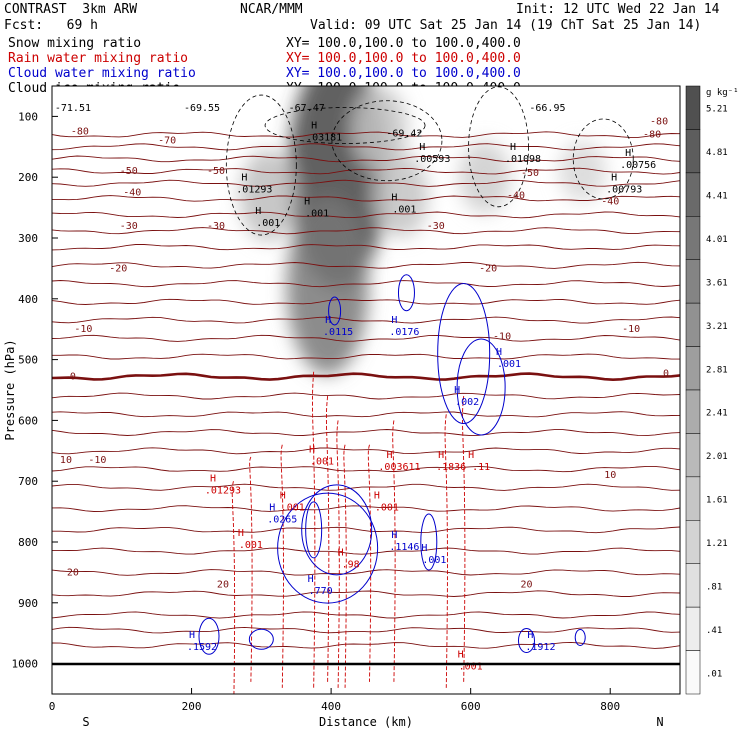  What do you see at coordinates (28, 420) in the screenshot?
I see `y-tick-label: 600` at bounding box center [28, 420].